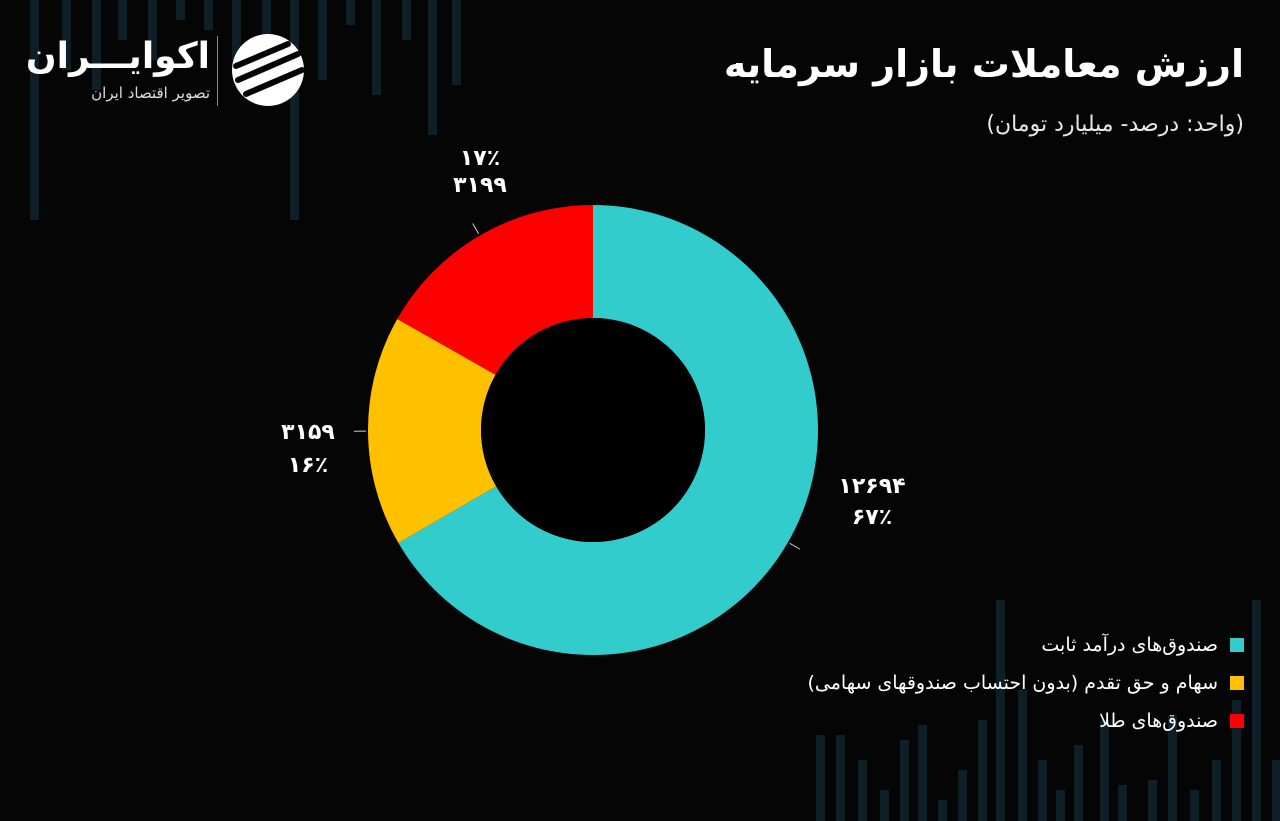 The width and height of the screenshot is (1280, 821). What do you see at coordinates (872, 502) in the screenshot?
I see `label-fixed-income: ۱۲۶۹۴ ۶۷٪` at bounding box center [872, 502].